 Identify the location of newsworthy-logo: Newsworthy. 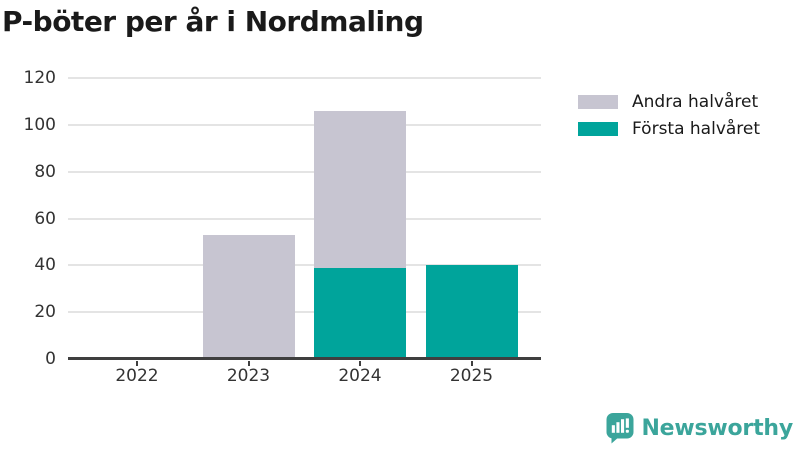
(699, 428).